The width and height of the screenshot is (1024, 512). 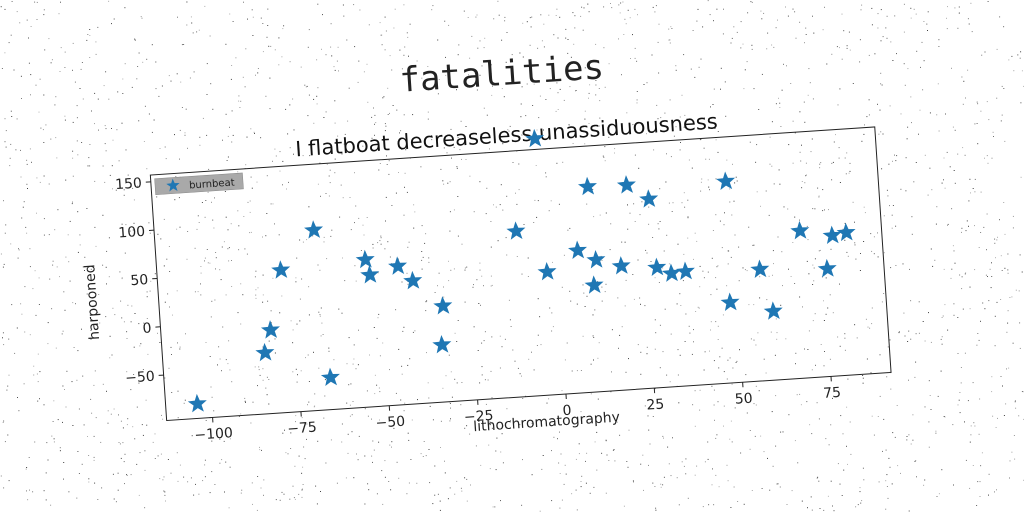 I want to click on x-tick-label: −100, so click(x=213, y=434).